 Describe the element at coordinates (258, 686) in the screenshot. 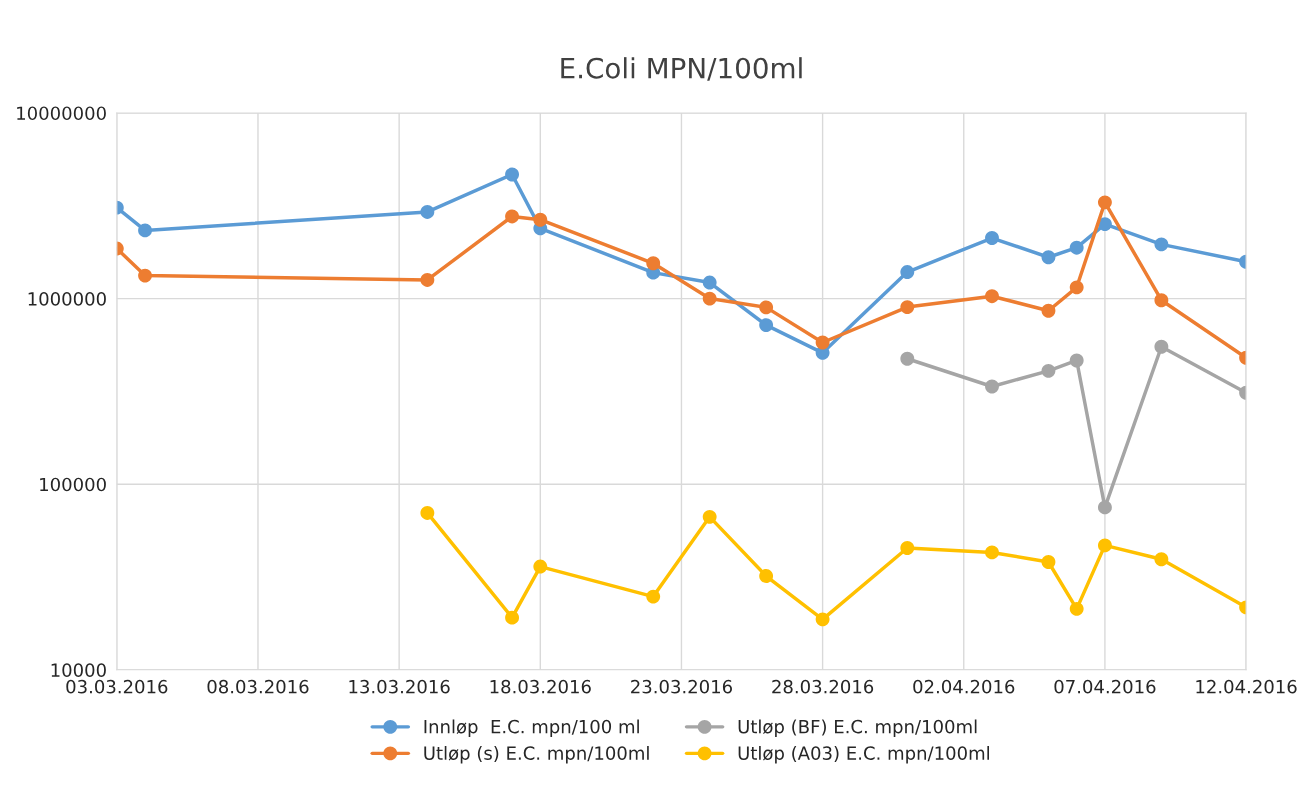

I see `x-tick-label: 08.03.2016` at that location.